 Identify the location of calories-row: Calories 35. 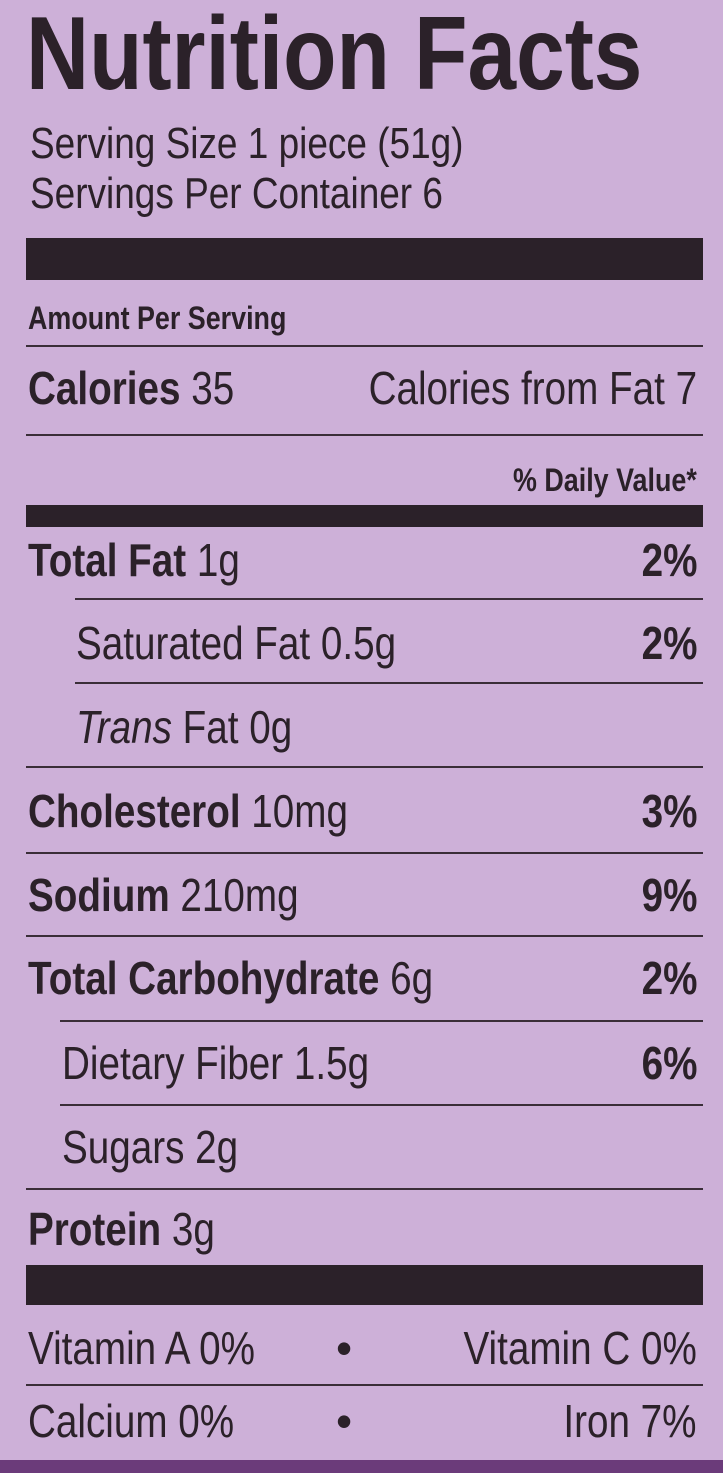
(131, 388).